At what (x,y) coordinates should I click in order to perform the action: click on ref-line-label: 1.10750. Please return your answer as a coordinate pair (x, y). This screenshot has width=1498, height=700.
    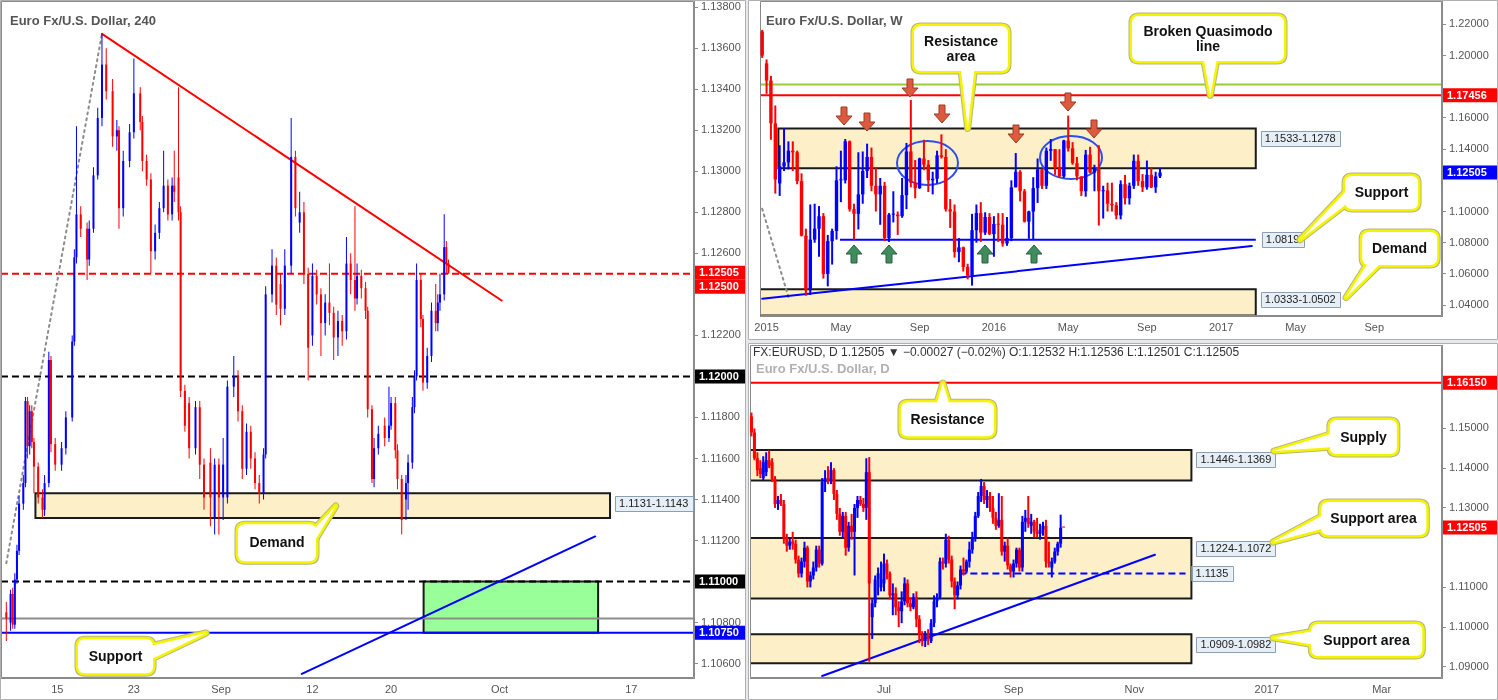
    Looking at the image, I should click on (719, 632).